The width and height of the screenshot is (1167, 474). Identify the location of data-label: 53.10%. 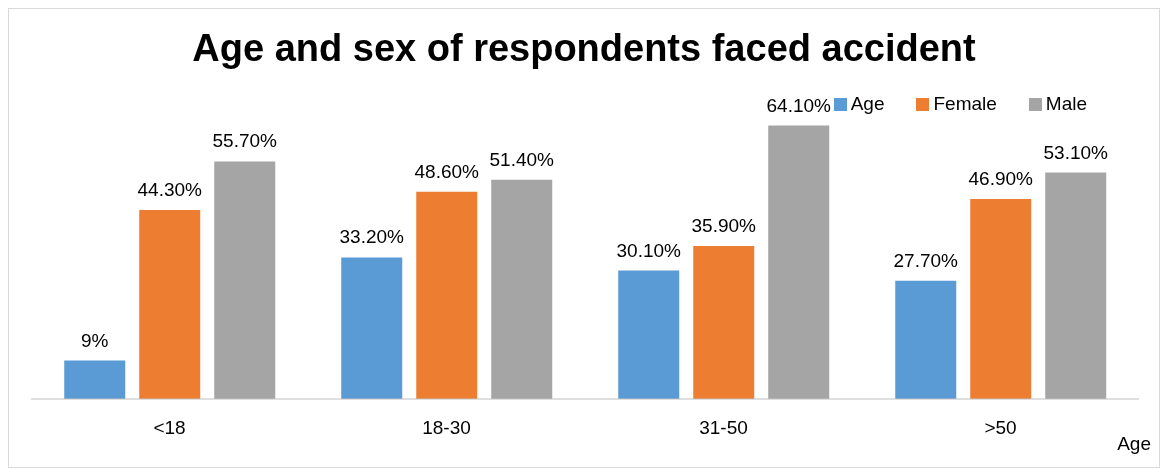
(1076, 152).